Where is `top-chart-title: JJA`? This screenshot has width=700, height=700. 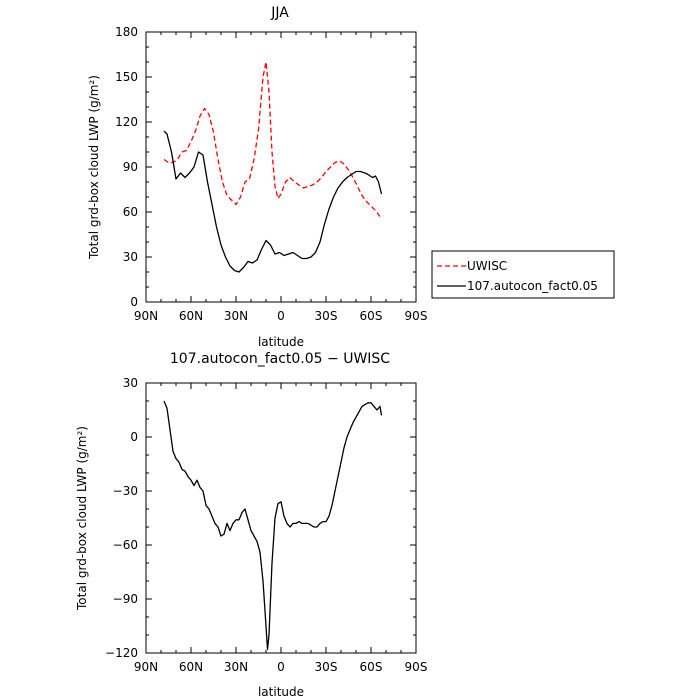
top-chart-title: JJA is located at coordinates (279, 13).